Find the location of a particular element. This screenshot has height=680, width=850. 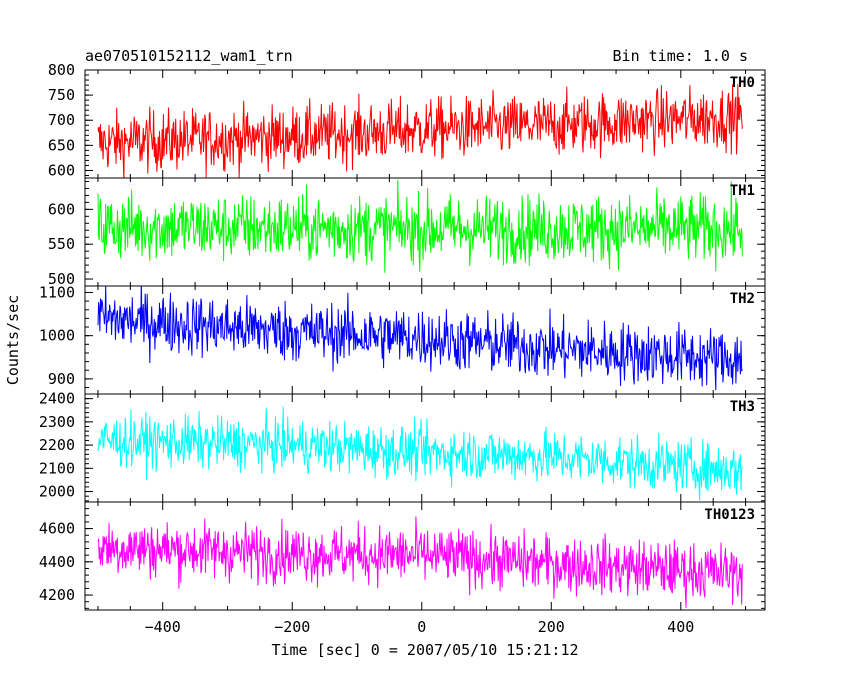

chart-title: ae070510152112_wam1_trn is located at coordinates (189, 56).